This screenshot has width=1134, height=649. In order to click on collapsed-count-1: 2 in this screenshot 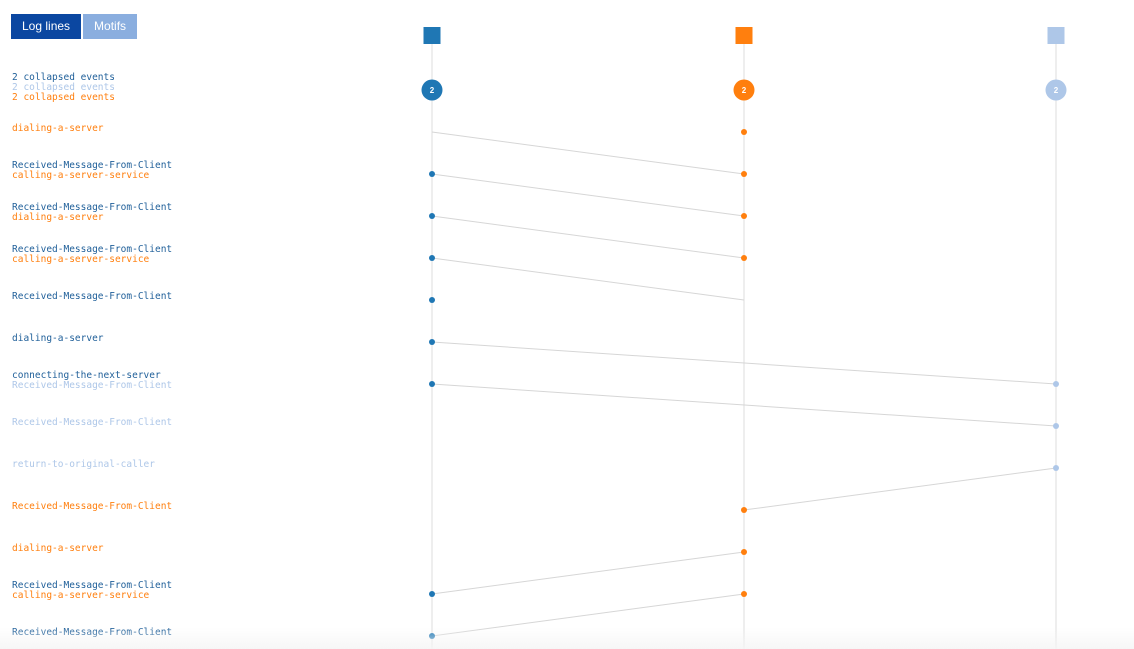, I will do `click(744, 90)`.